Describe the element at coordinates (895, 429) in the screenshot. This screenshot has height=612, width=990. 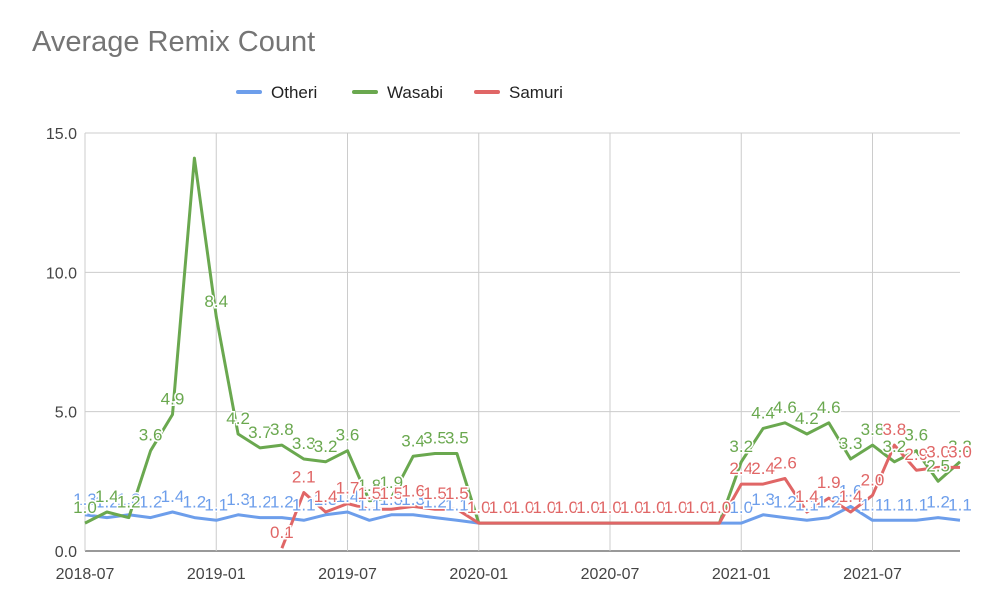
I see `data-label-samuri: 3.8` at that location.